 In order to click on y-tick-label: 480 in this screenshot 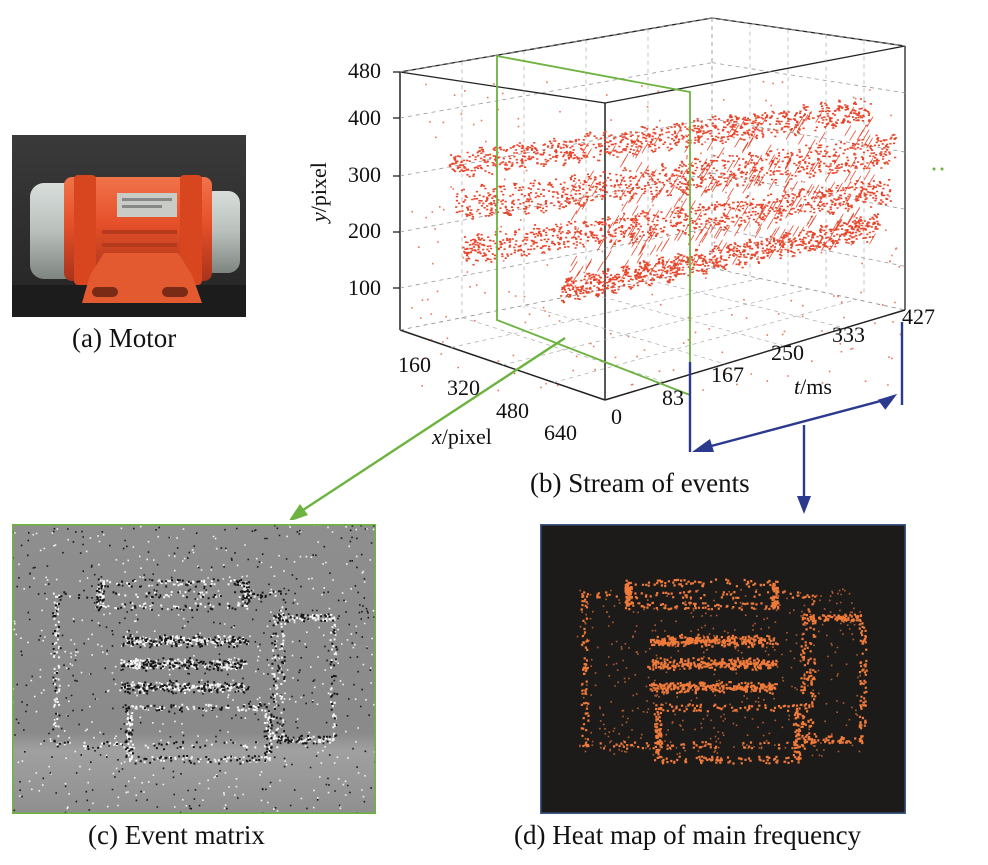, I will do `click(364, 70)`.